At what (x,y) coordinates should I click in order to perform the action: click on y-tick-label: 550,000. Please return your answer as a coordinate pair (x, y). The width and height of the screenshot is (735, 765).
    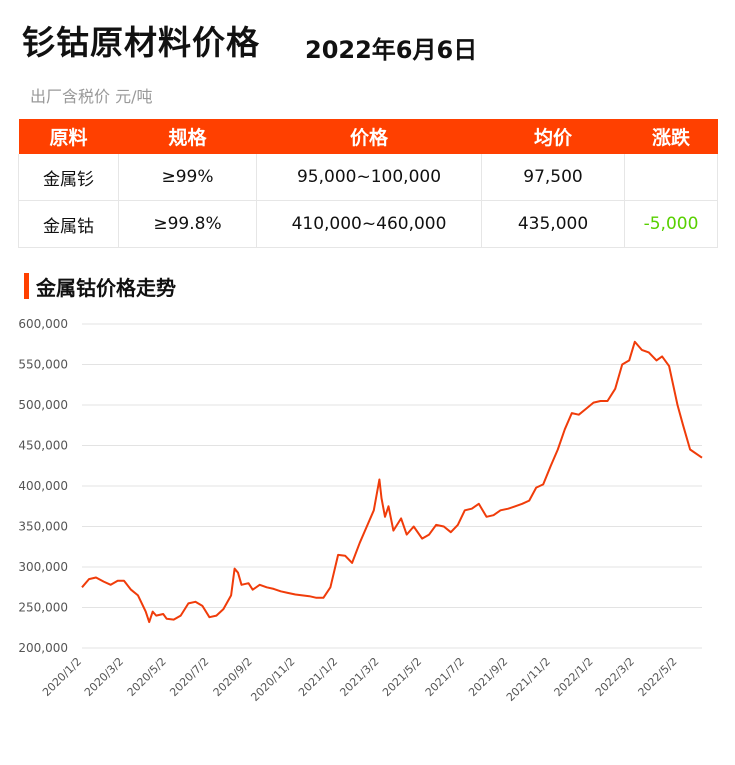
    Looking at the image, I should click on (43, 365).